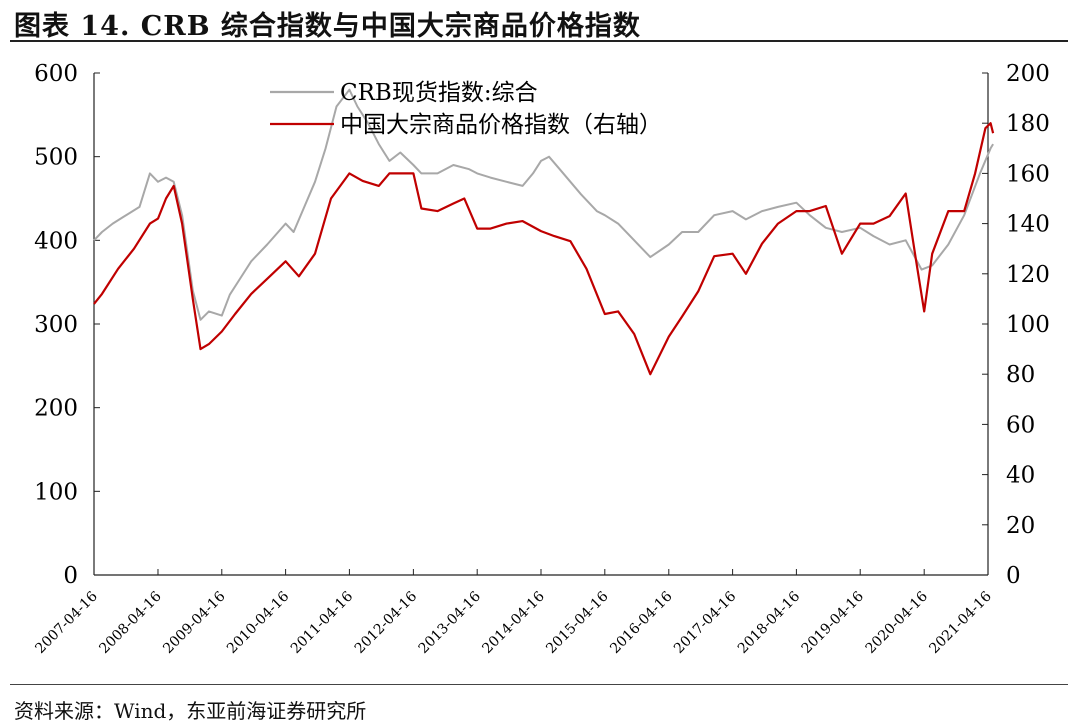  What do you see at coordinates (1020, 375) in the screenshot?
I see `y-right-tick-label: 80` at bounding box center [1020, 375].